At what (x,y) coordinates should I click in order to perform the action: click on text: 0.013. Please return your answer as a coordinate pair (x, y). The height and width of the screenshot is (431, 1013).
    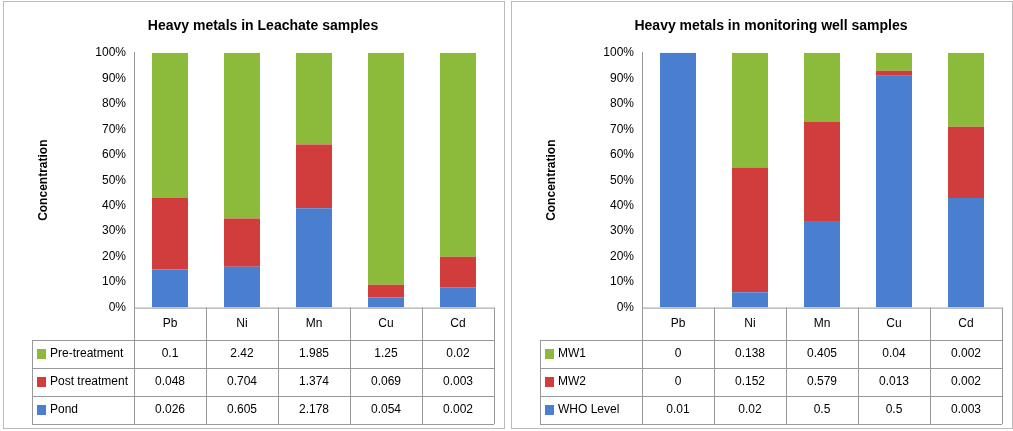
    Looking at the image, I should click on (894, 381).